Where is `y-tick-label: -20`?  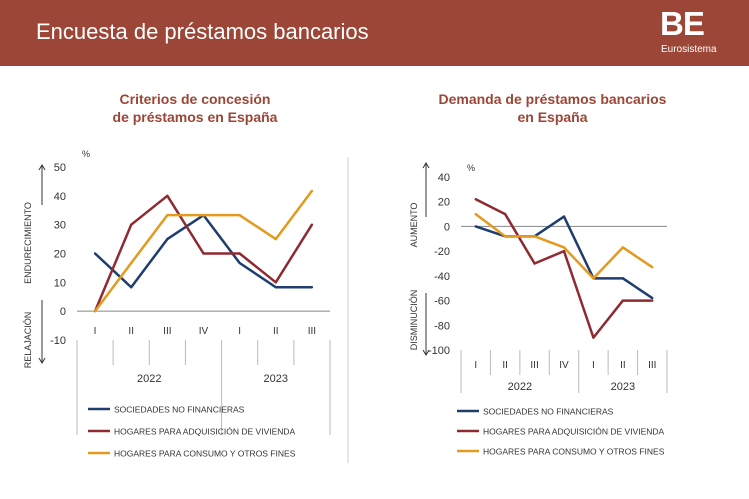
y-tick-label: -20 is located at coordinates (442, 252).